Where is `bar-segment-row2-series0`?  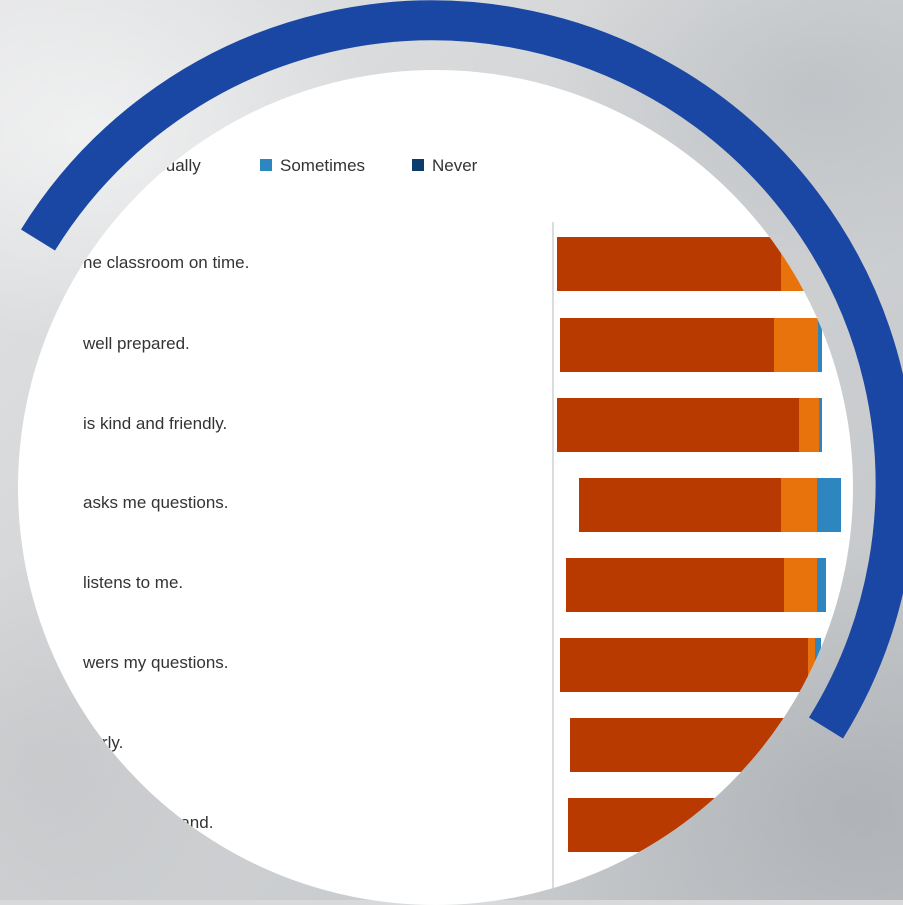 bar-segment-row2-series0 is located at coordinates (678, 425).